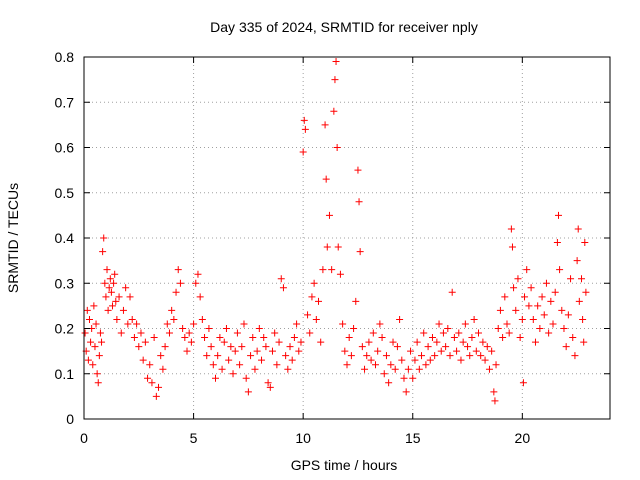  What do you see at coordinates (65, 283) in the screenshot?
I see `y-tick-label: 0.3` at bounding box center [65, 283].